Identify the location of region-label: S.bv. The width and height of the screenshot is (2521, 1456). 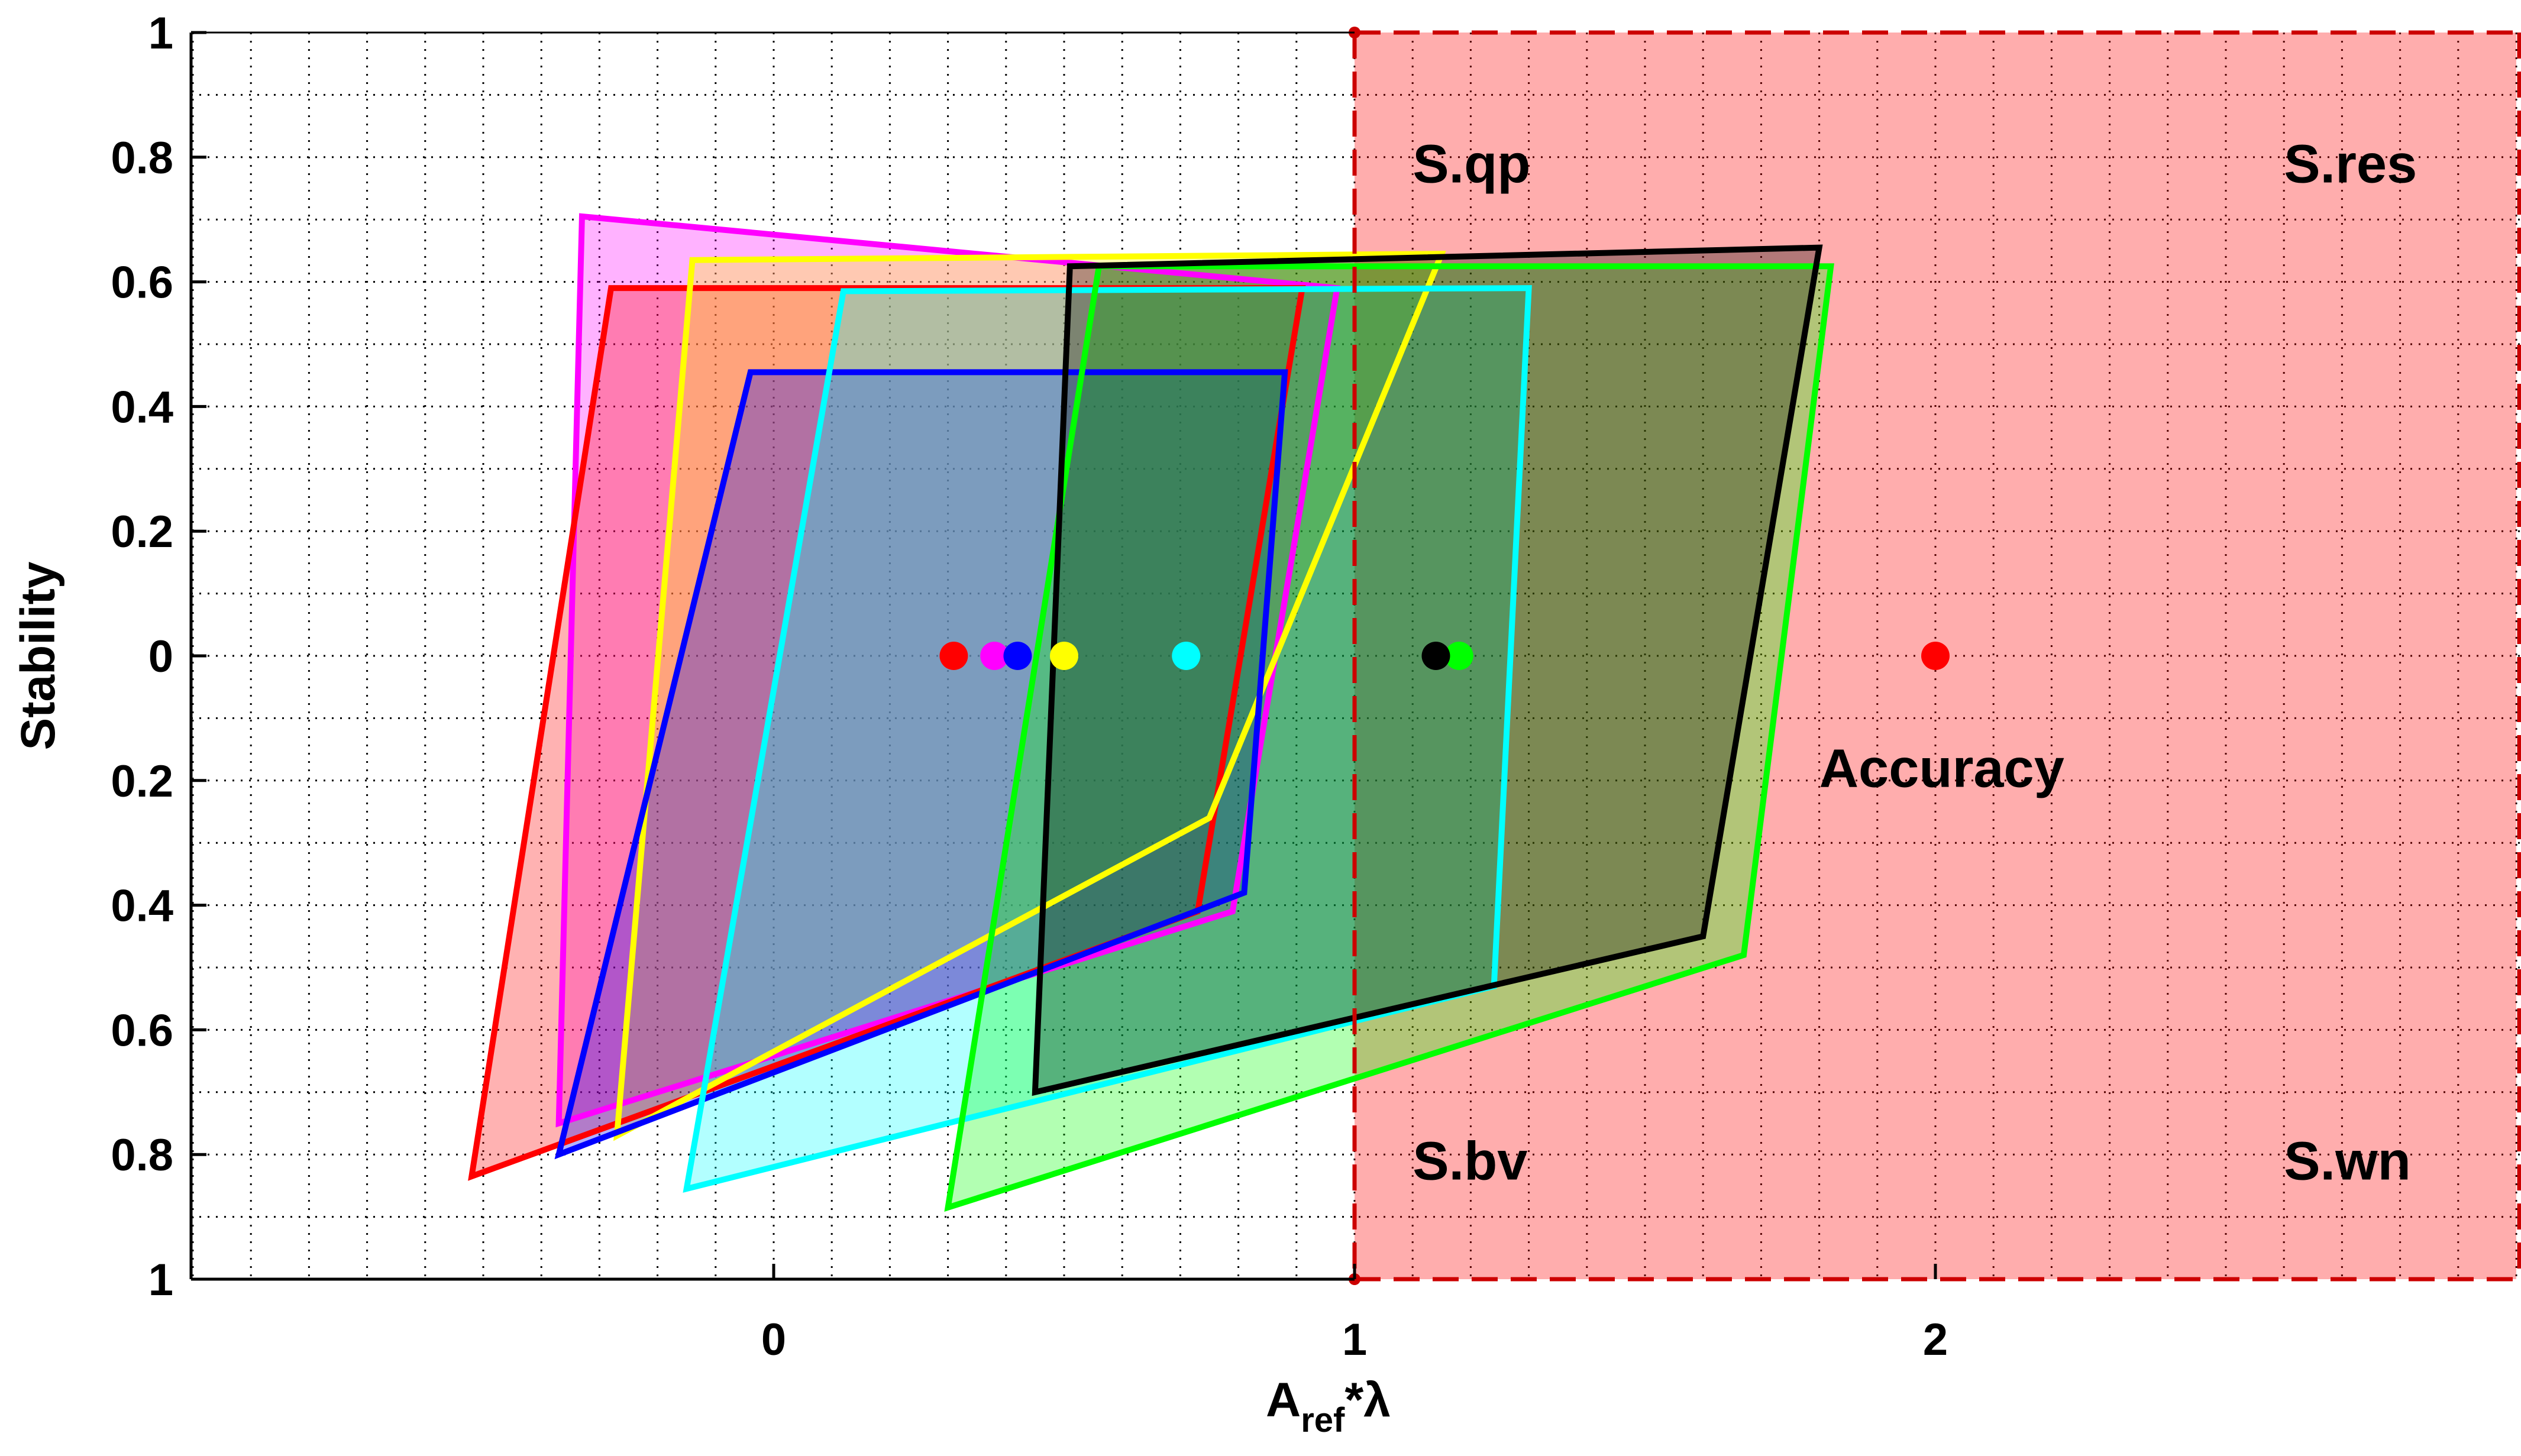
(1470, 1161).